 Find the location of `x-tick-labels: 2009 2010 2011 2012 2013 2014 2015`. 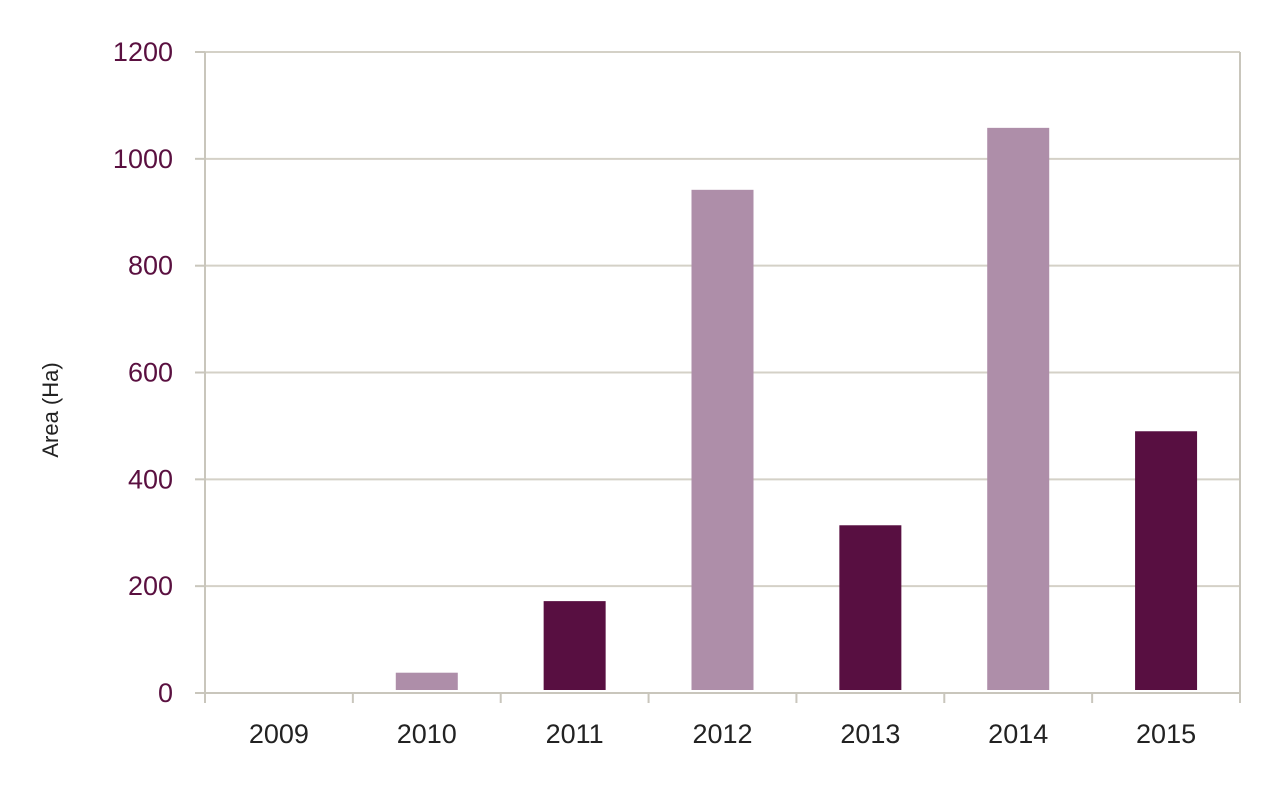

x-tick-labels: 2009 2010 2011 2012 2013 2014 2015 is located at coordinates (722, 734).